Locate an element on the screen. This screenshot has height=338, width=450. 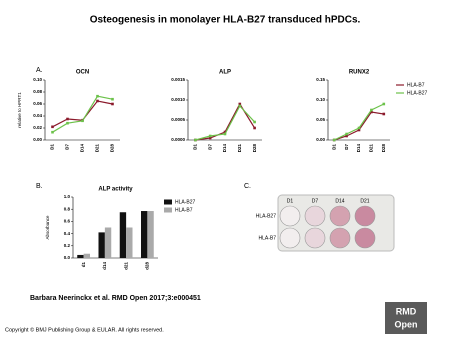
x-tick-label: d14 is located at coordinates (104, 266).